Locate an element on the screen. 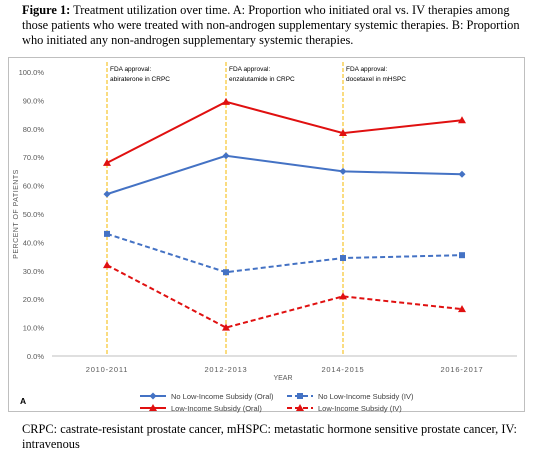 The height and width of the screenshot is (454, 533). y-tick-label: 40.0% is located at coordinates (34, 242).